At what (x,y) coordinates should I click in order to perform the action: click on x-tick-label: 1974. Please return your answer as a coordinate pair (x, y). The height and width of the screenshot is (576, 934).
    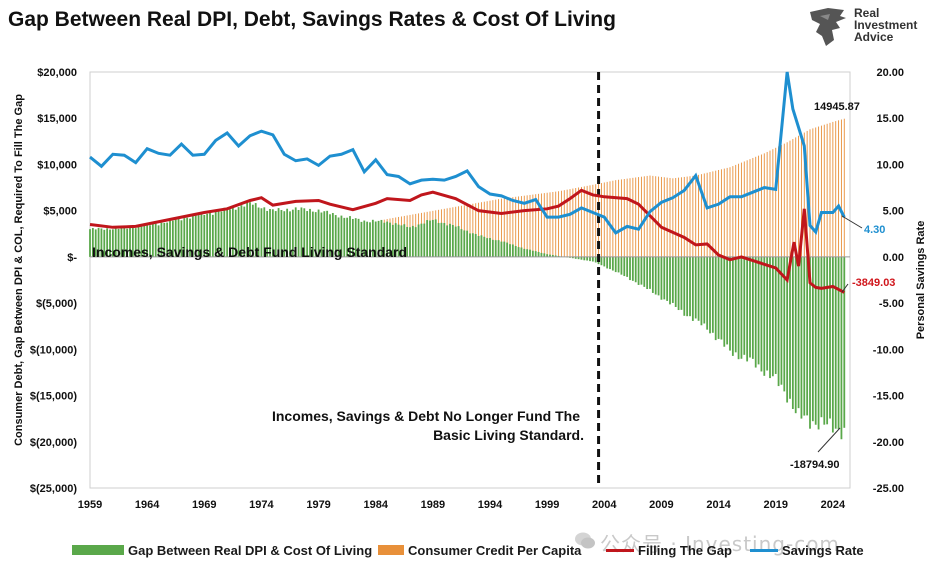
    Looking at the image, I should click on (261, 505).